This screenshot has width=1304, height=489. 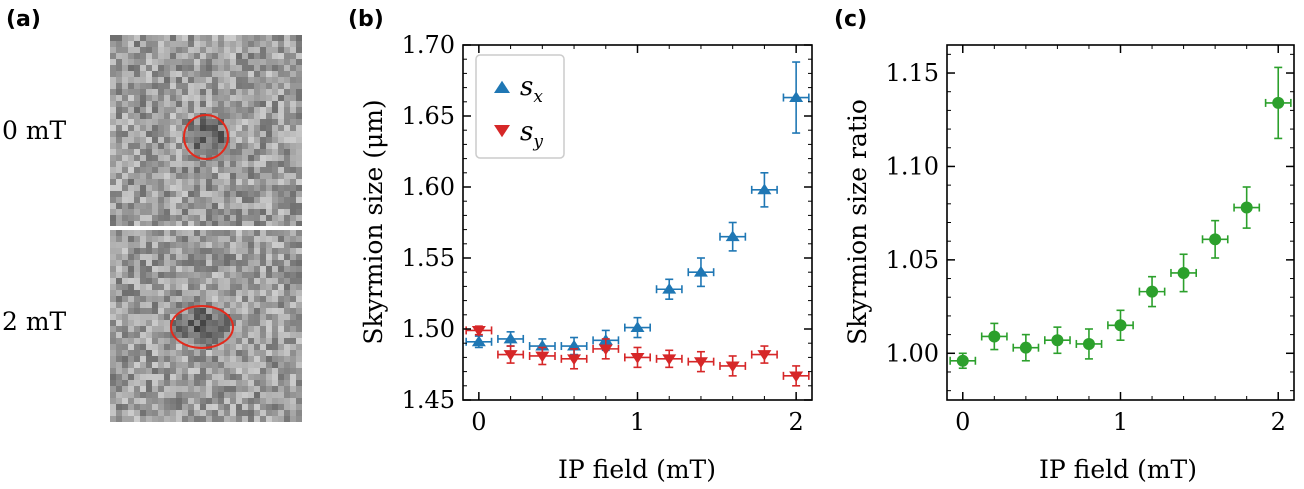 What do you see at coordinates (520, 106) in the screenshot?
I see `legend-box` at bounding box center [520, 106].